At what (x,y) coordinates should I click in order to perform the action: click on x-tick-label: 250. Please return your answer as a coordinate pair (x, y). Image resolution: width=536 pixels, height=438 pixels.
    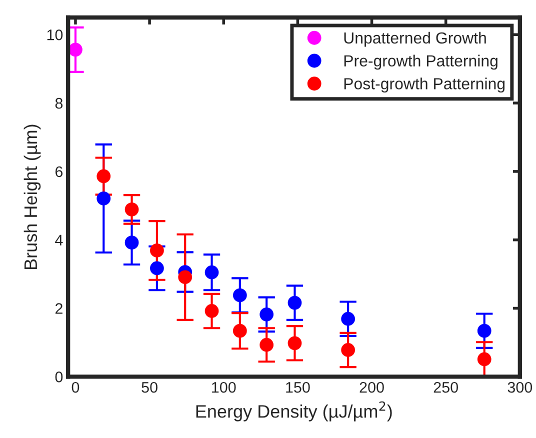
    Looking at the image, I should click on (446, 387).